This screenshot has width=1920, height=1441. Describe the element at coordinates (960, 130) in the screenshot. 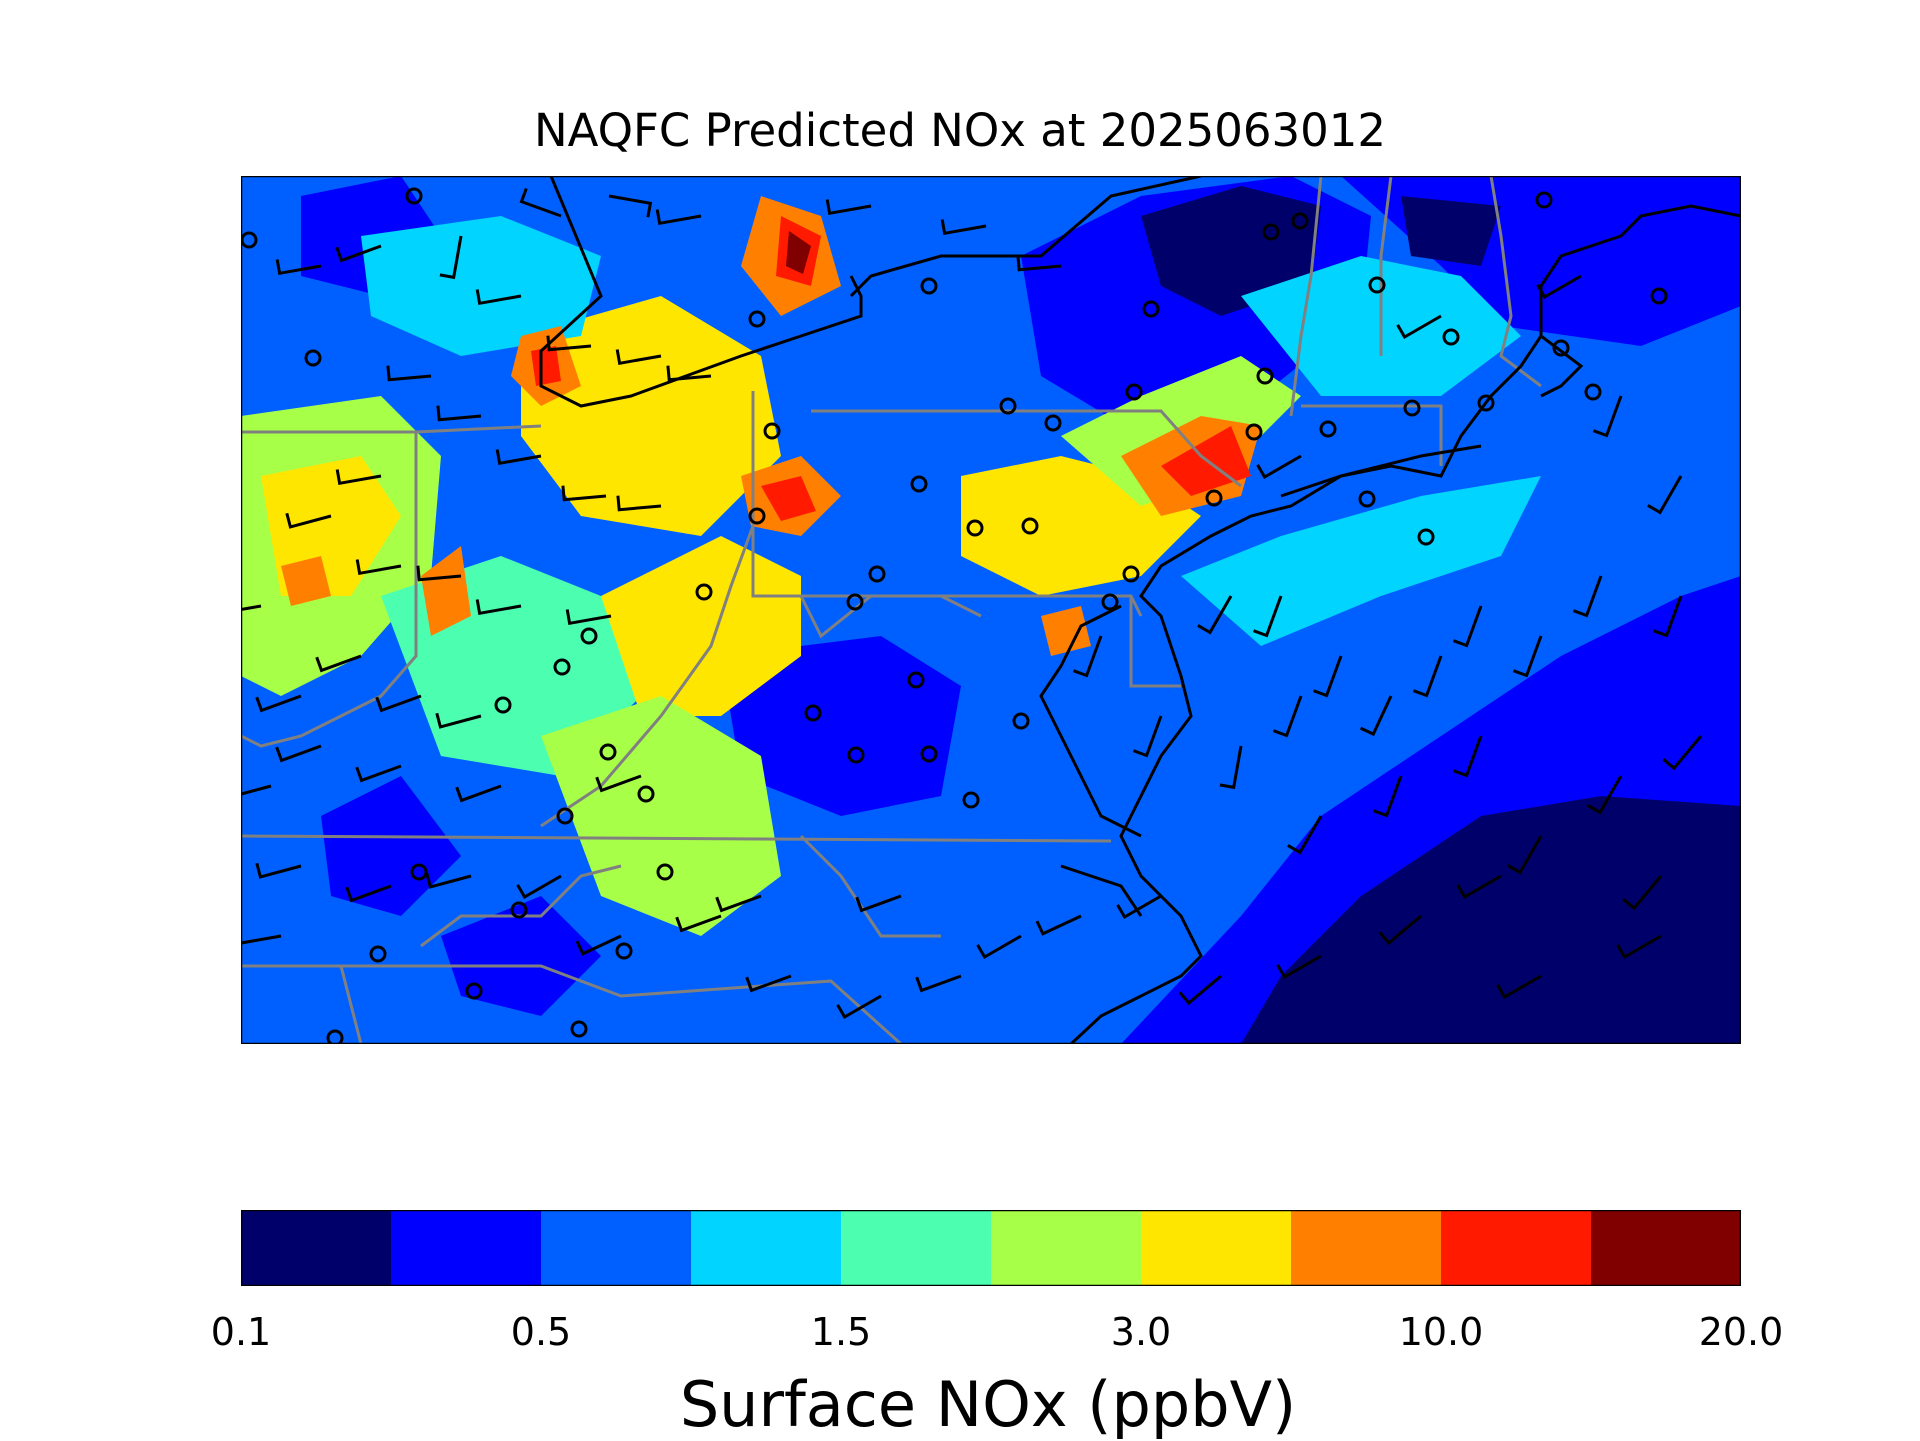

I see `map-title: NAQFC Predicted NOx at 2025063012` at that location.